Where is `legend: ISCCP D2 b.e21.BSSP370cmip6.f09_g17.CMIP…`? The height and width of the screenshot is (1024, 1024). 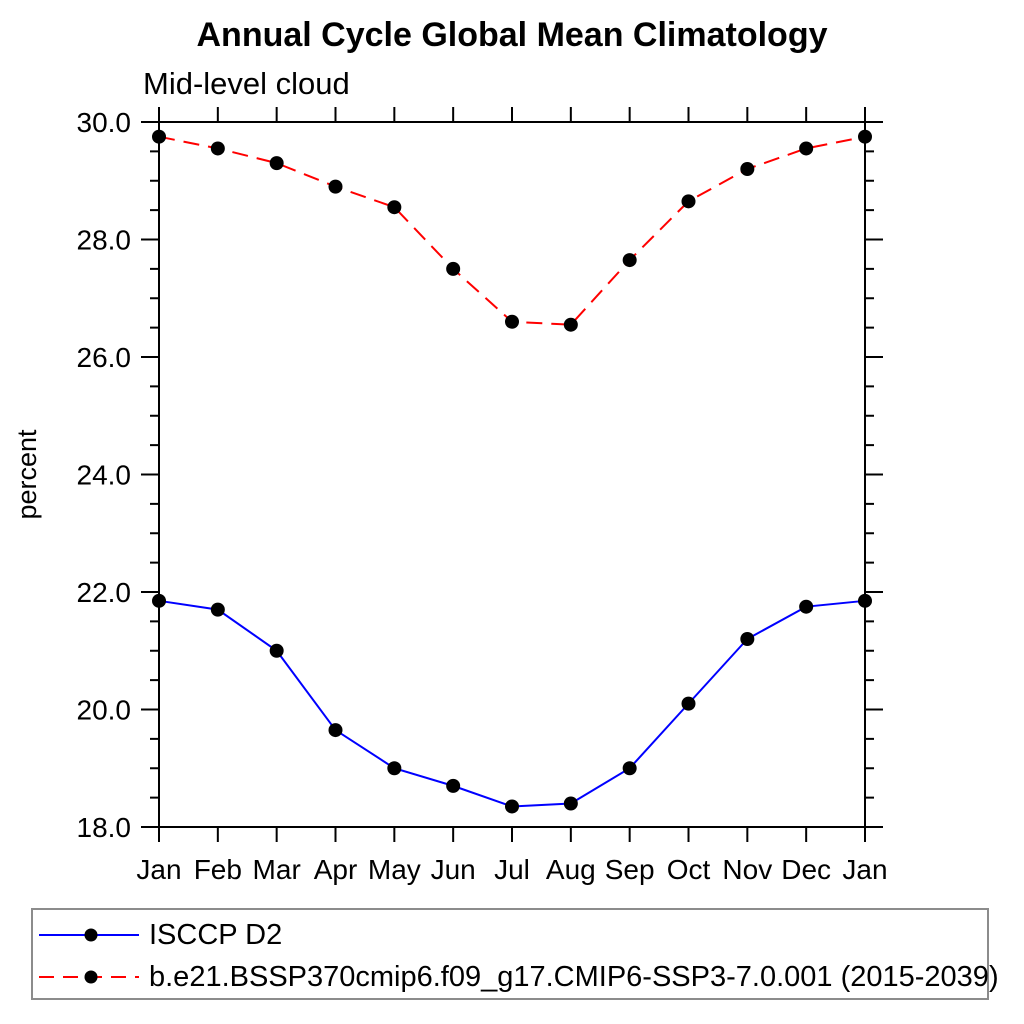
legend: ISCCP D2 b.e21.BSSP370cmip6.f09_g17.CMIP… is located at coordinates (515, 954).